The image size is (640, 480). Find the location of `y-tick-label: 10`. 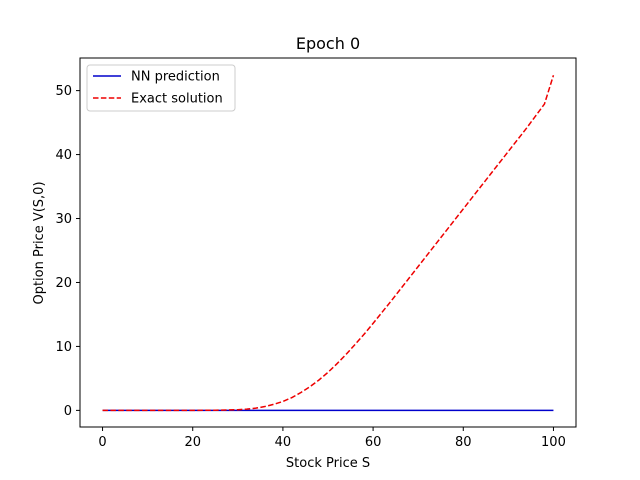

y-tick-label: 10 is located at coordinates (63, 347).